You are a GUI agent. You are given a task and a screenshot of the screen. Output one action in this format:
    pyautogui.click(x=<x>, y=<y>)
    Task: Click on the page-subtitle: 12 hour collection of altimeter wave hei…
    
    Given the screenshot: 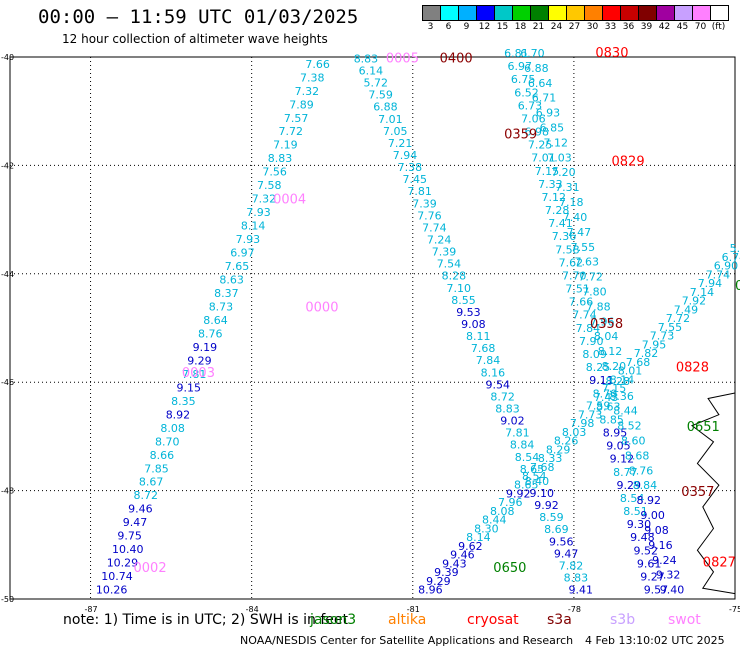 What is the action you would take?
    pyautogui.click(x=195, y=39)
    